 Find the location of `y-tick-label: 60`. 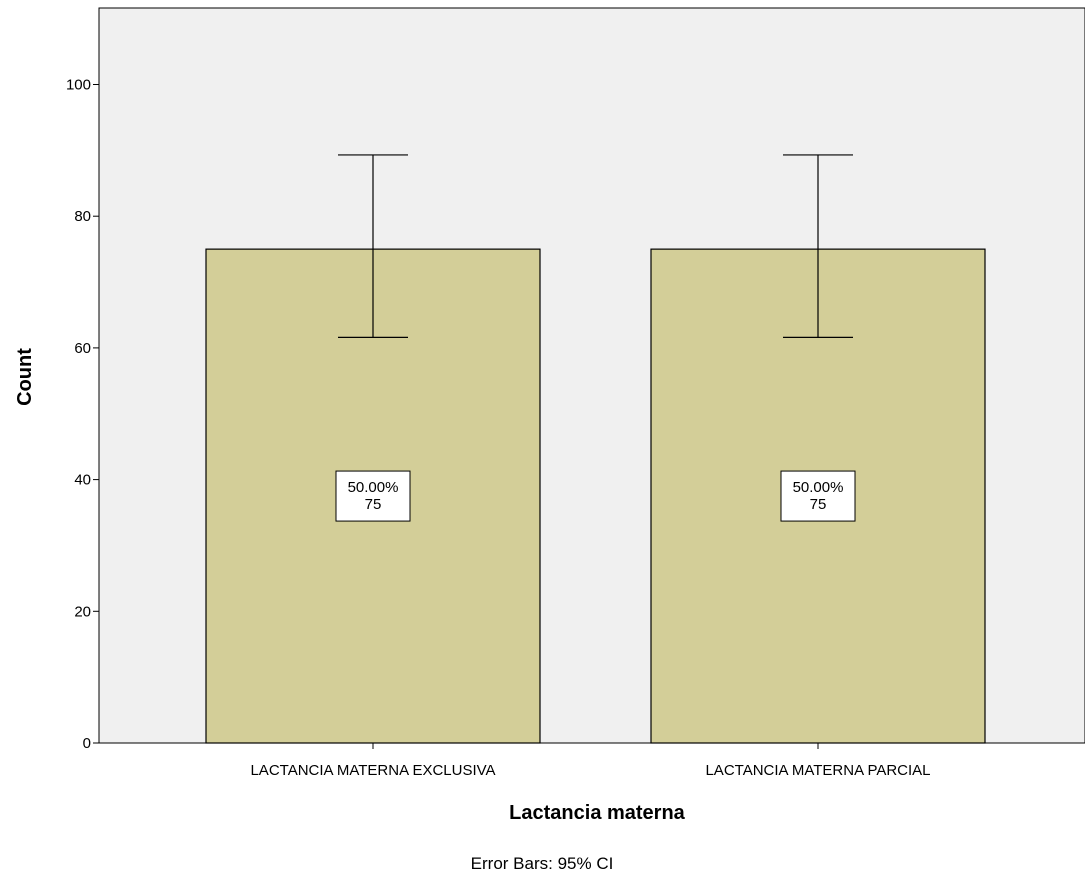

y-tick-label: 60 is located at coordinates (82, 348).